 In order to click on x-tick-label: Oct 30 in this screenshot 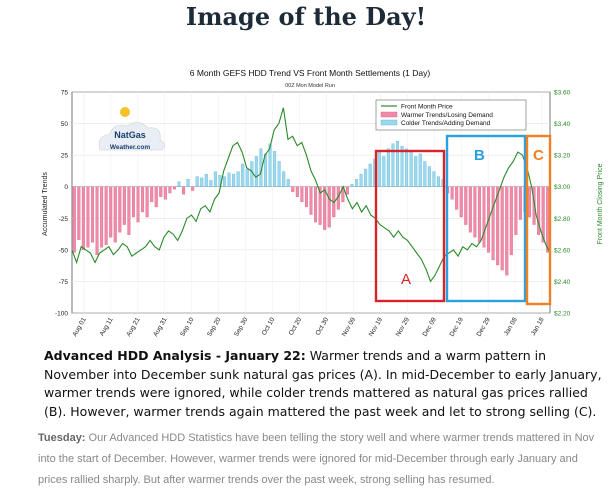, I will do `click(323, 326)`.